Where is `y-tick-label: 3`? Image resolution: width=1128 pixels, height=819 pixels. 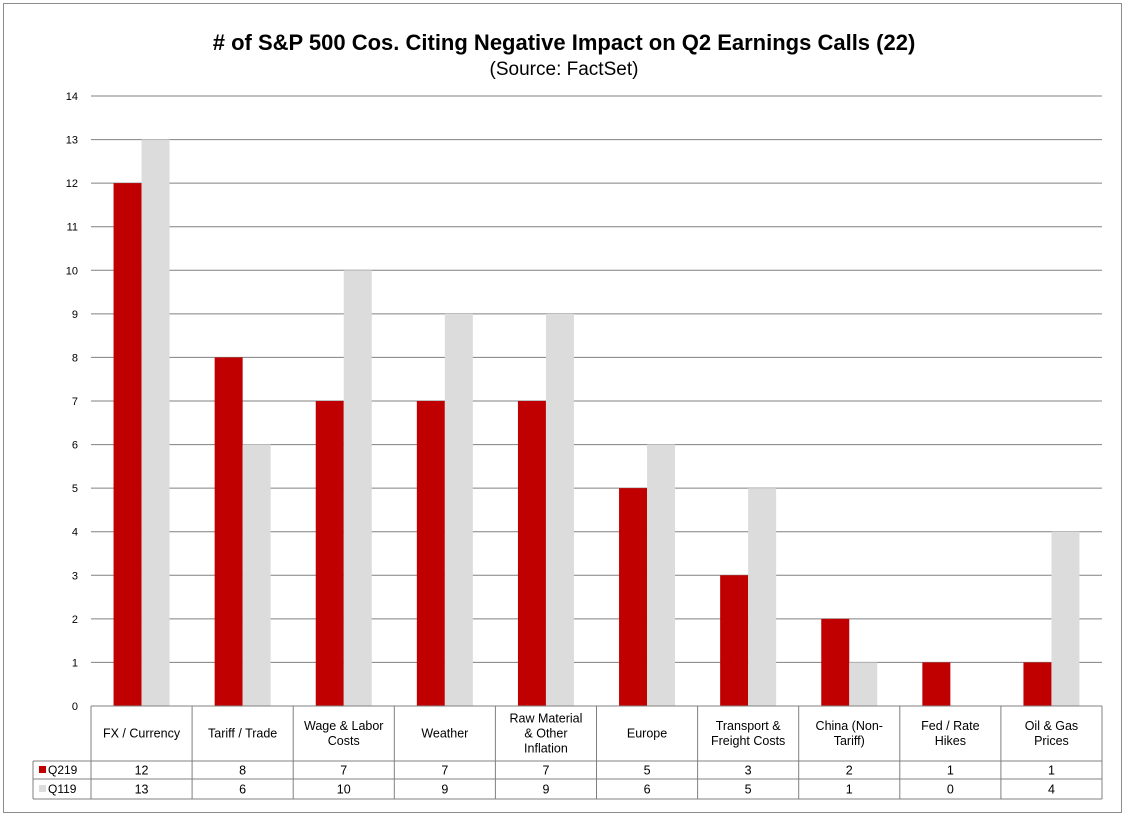 y-tick-label: 3 is located at coordinates (75, 576).